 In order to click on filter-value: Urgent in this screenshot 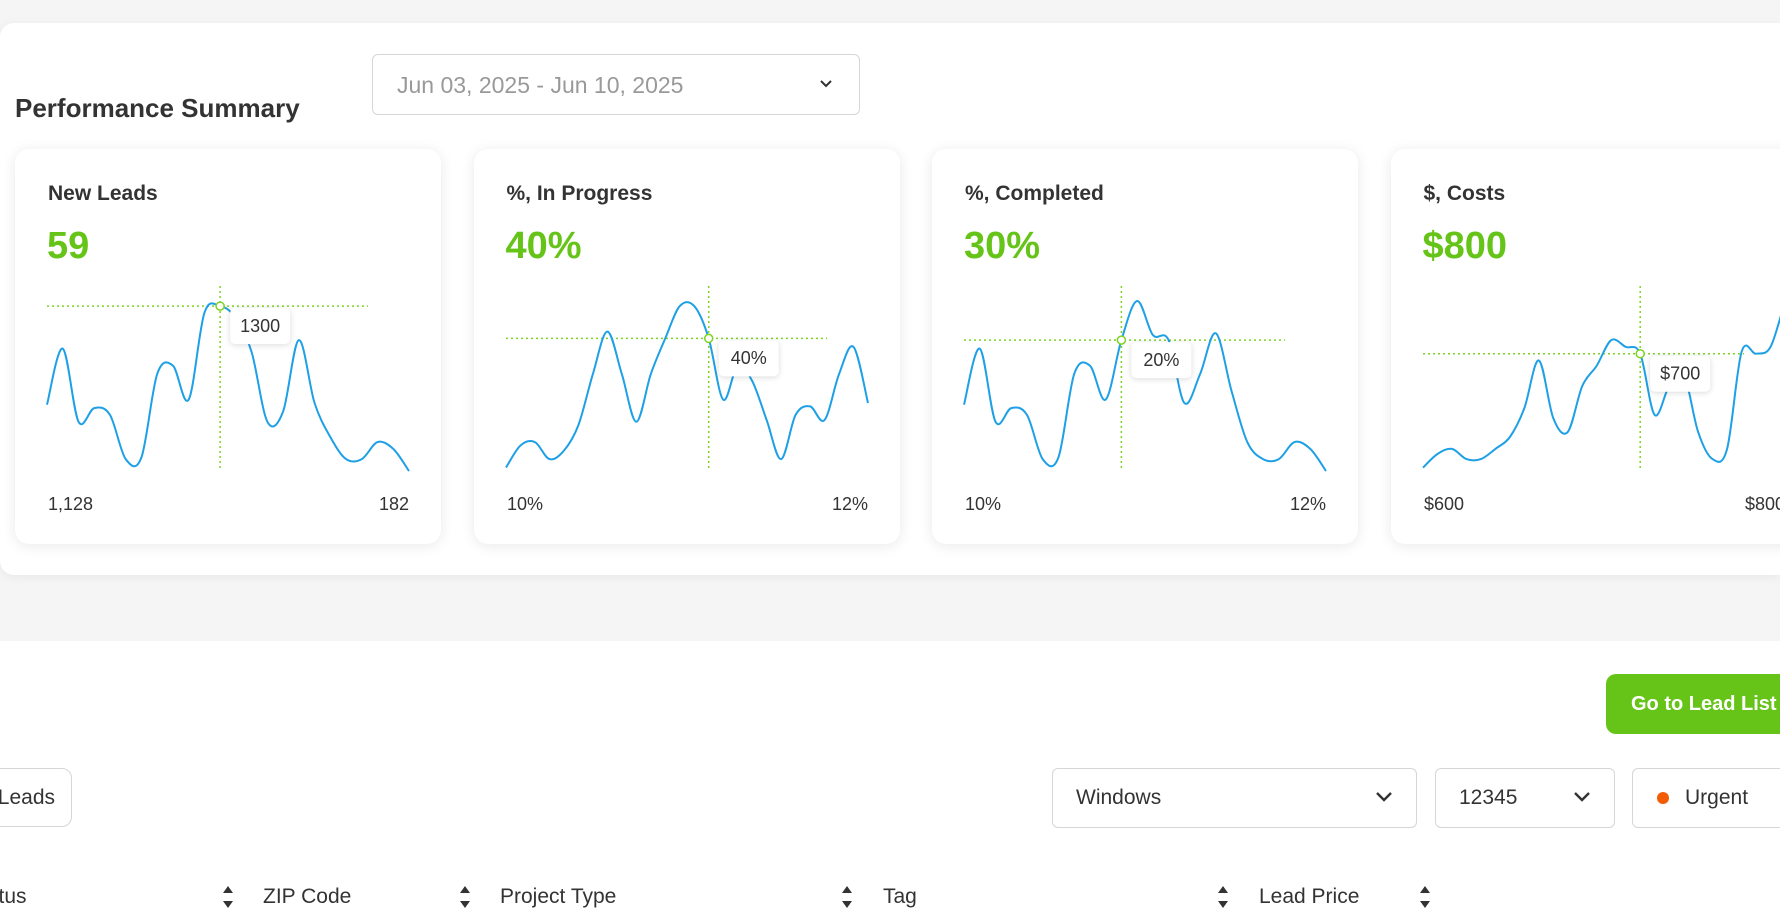, I will do `click(1717, 797)`.